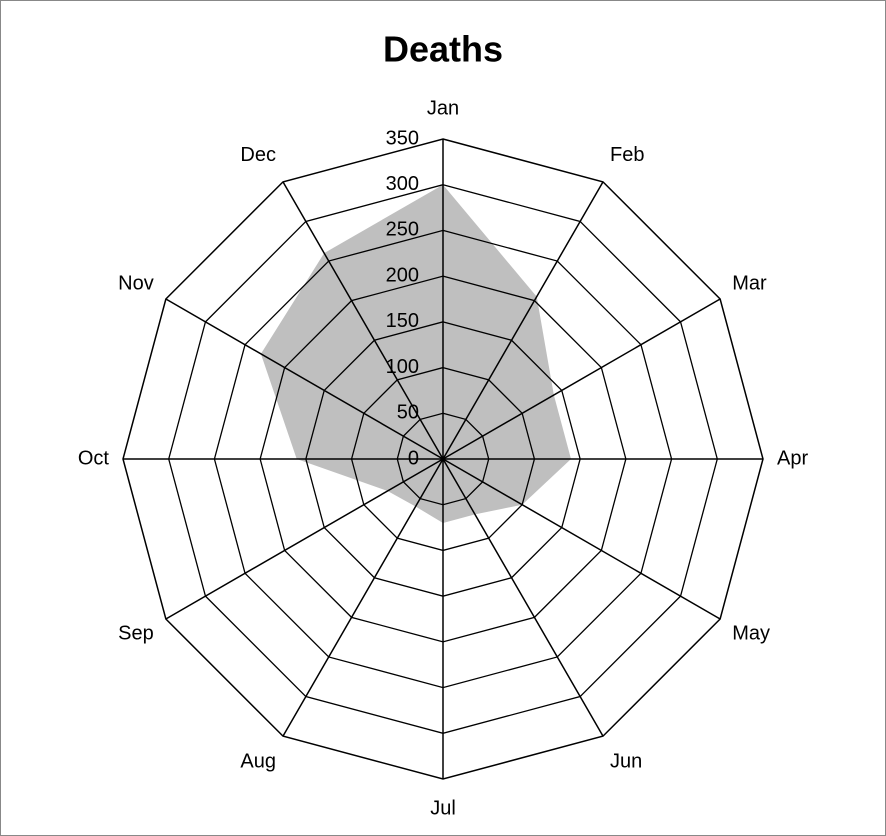 The height and width of the screenshot is (836, 886). I want to click on r-tick-label: 300, so click(402, 184).